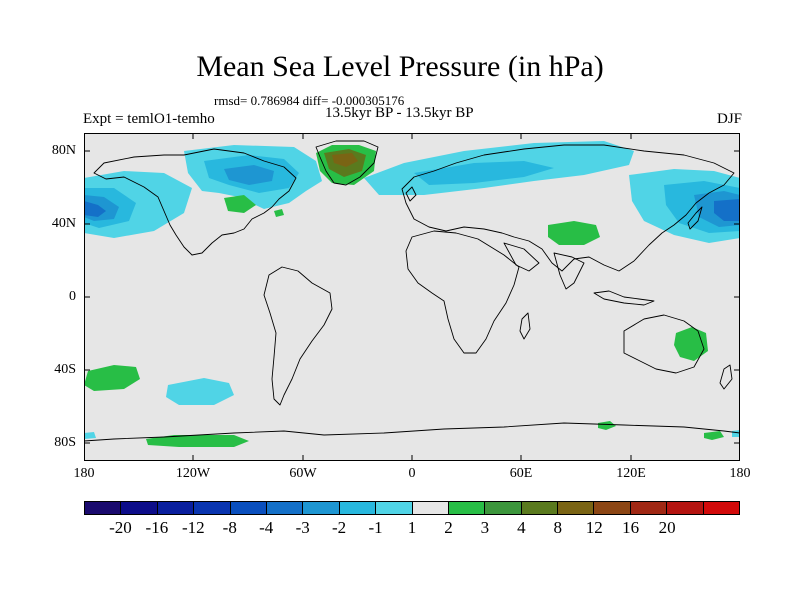 This screenshot has height=600, width=800. Describe the element at coordinates (525, 326) in the screenshot. I see `madagascar-coast` at that location.